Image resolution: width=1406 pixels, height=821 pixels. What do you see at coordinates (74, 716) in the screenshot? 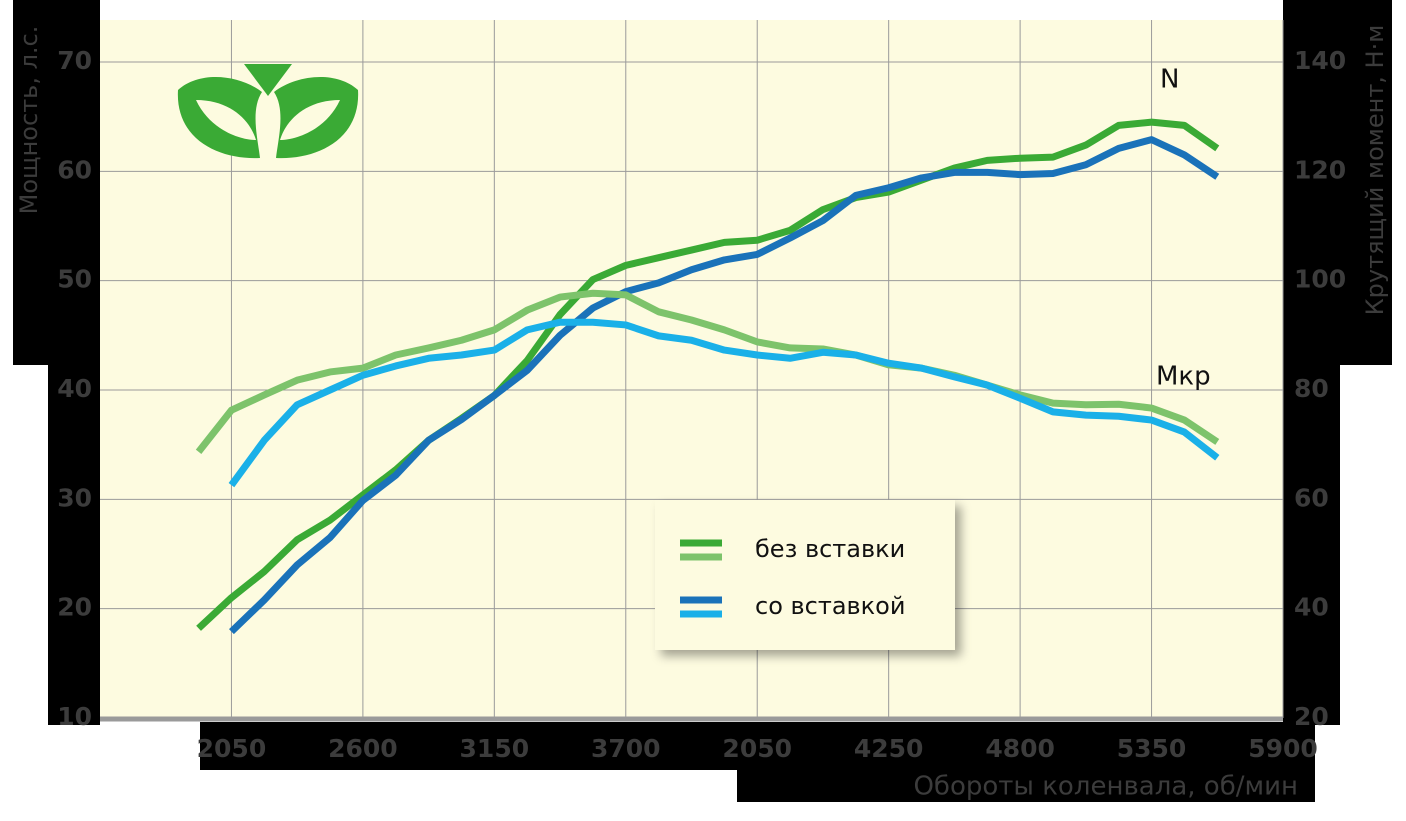
I see `y-tick-label: 10` at bounding box center [74, 716].